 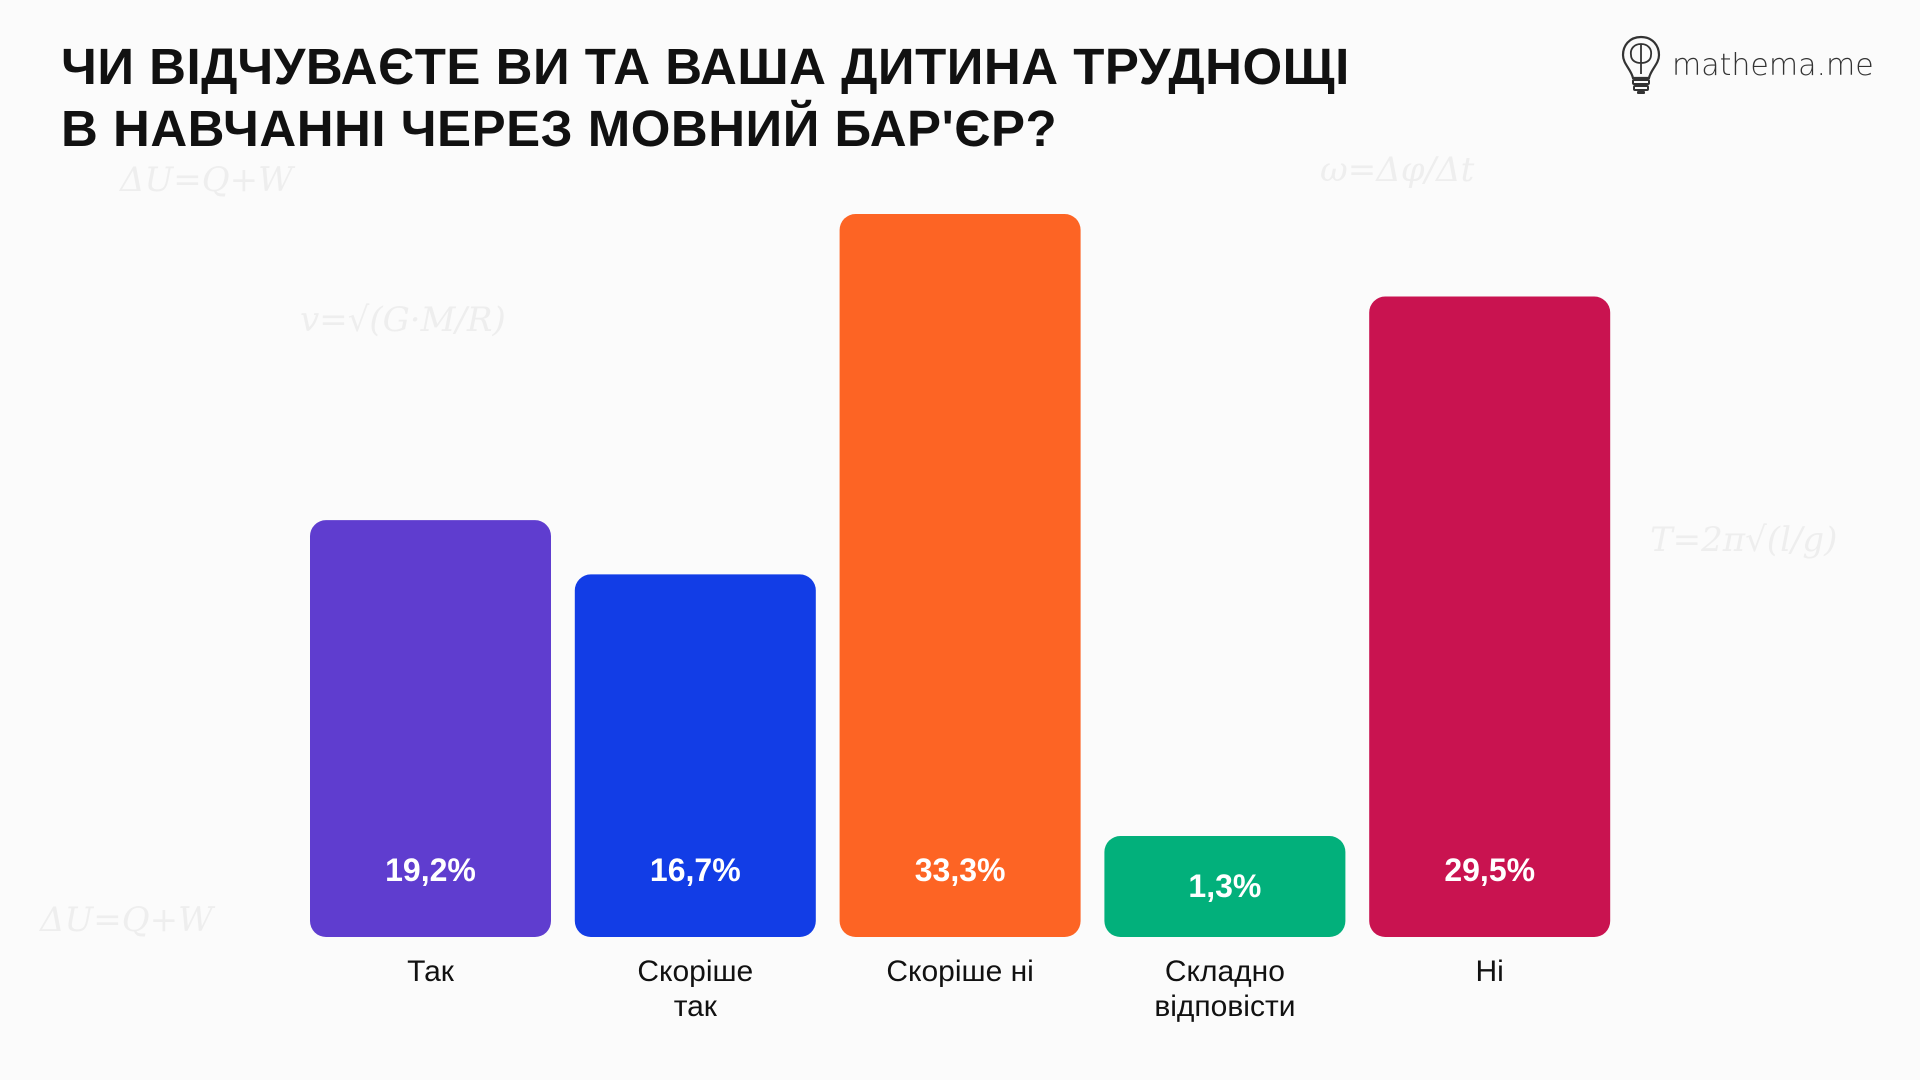 What do you see at coordinates (1225, 971) in the screenshot?
I see `category-label: Складно` at bounding box center [1225, 971].